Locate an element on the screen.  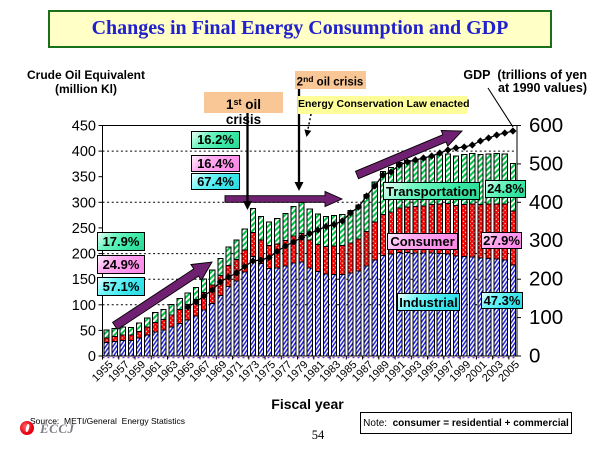
svg-text: 500 is located at coordinates (546, 163).